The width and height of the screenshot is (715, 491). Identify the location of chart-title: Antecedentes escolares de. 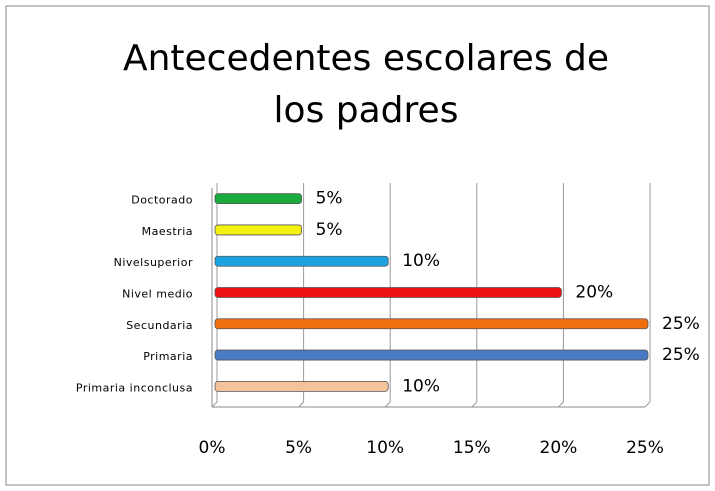
(366, 58).